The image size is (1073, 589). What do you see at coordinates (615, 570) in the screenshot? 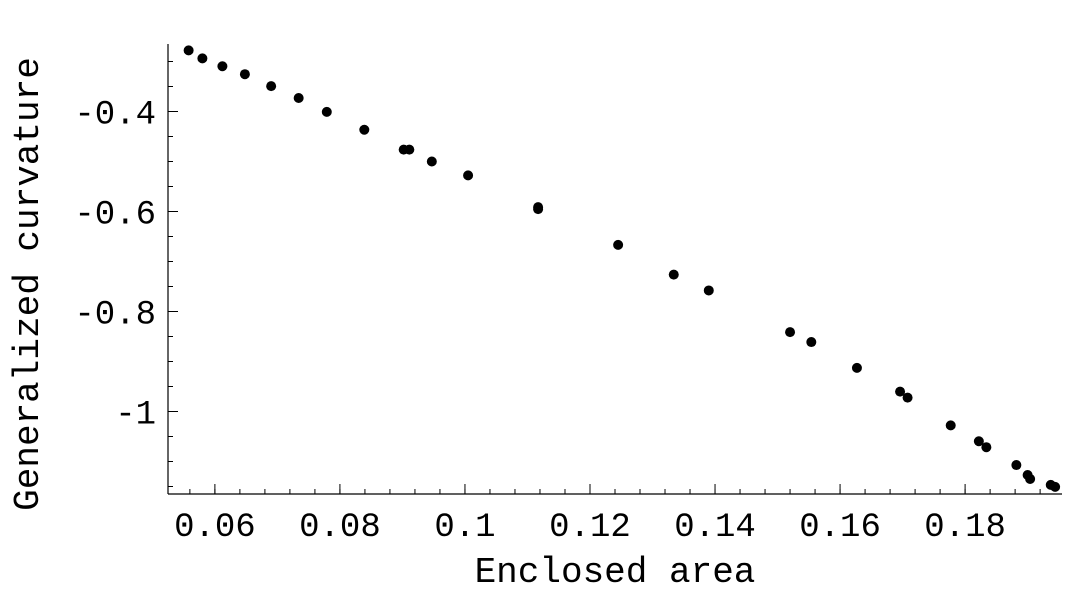
I see `x-axis-label: Enclosed area` at bounding box center [615, 570].